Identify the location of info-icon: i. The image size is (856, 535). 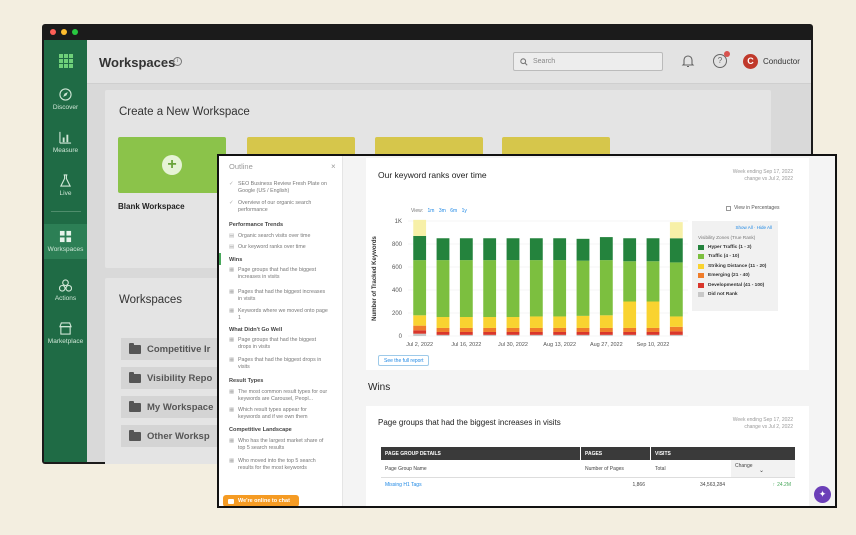
(177, 61).